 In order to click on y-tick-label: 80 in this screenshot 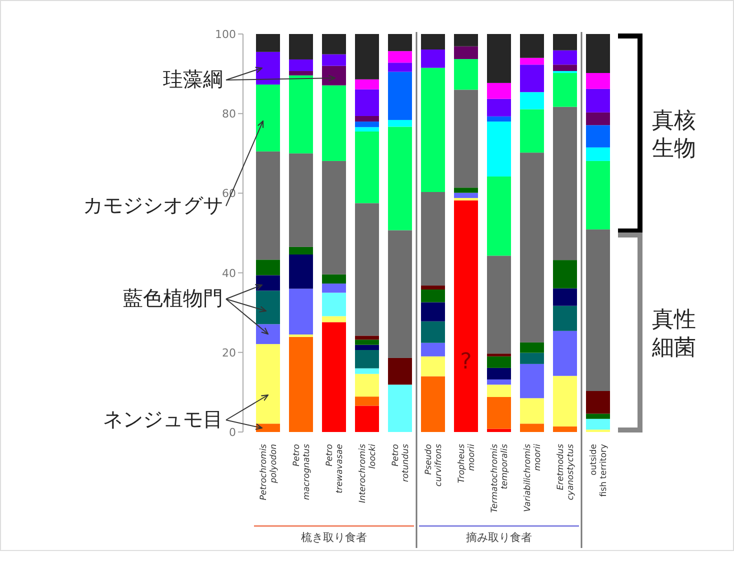, I will do `click(229, 114)`.